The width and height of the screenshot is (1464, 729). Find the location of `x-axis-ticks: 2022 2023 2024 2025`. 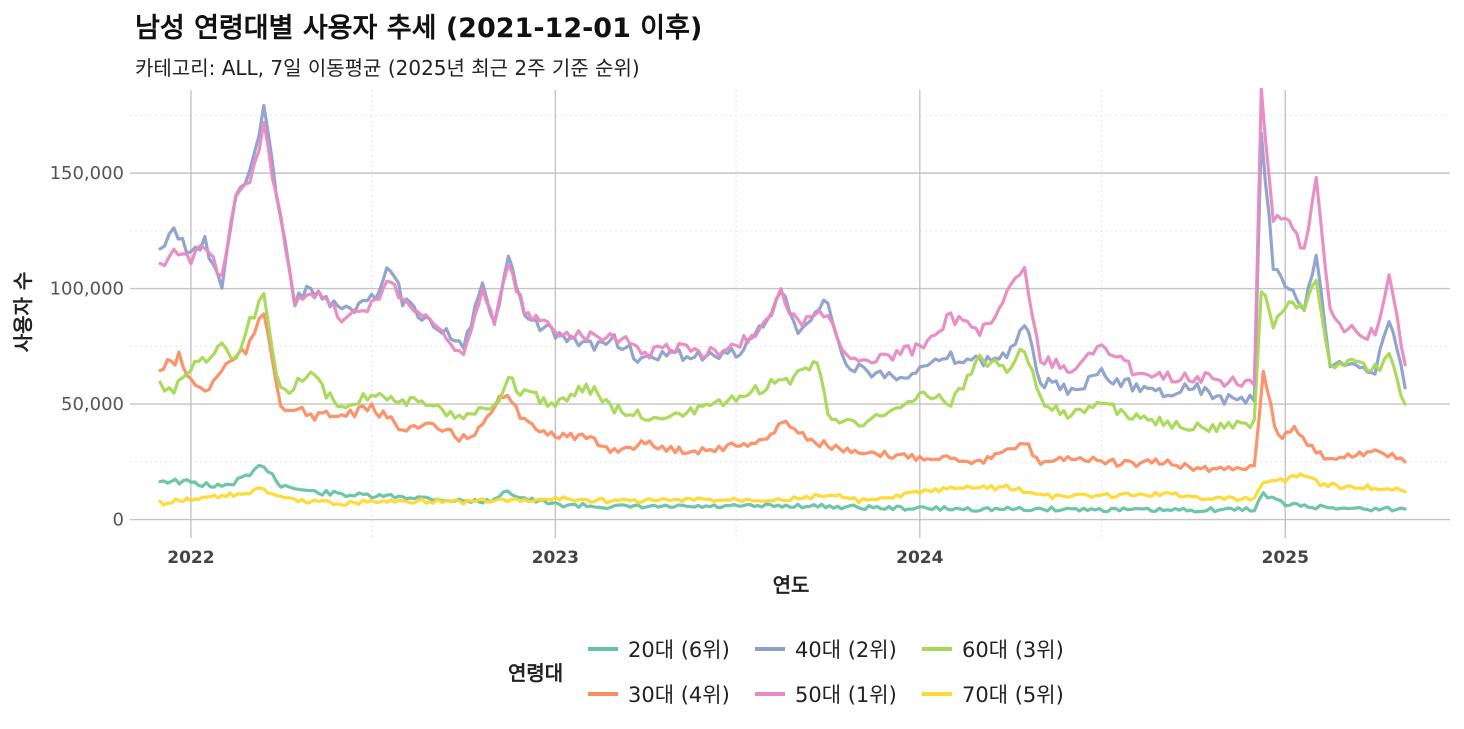

x-axis-ticks: 2022 2023 2024 2025 is located at coordinates (738, 558).